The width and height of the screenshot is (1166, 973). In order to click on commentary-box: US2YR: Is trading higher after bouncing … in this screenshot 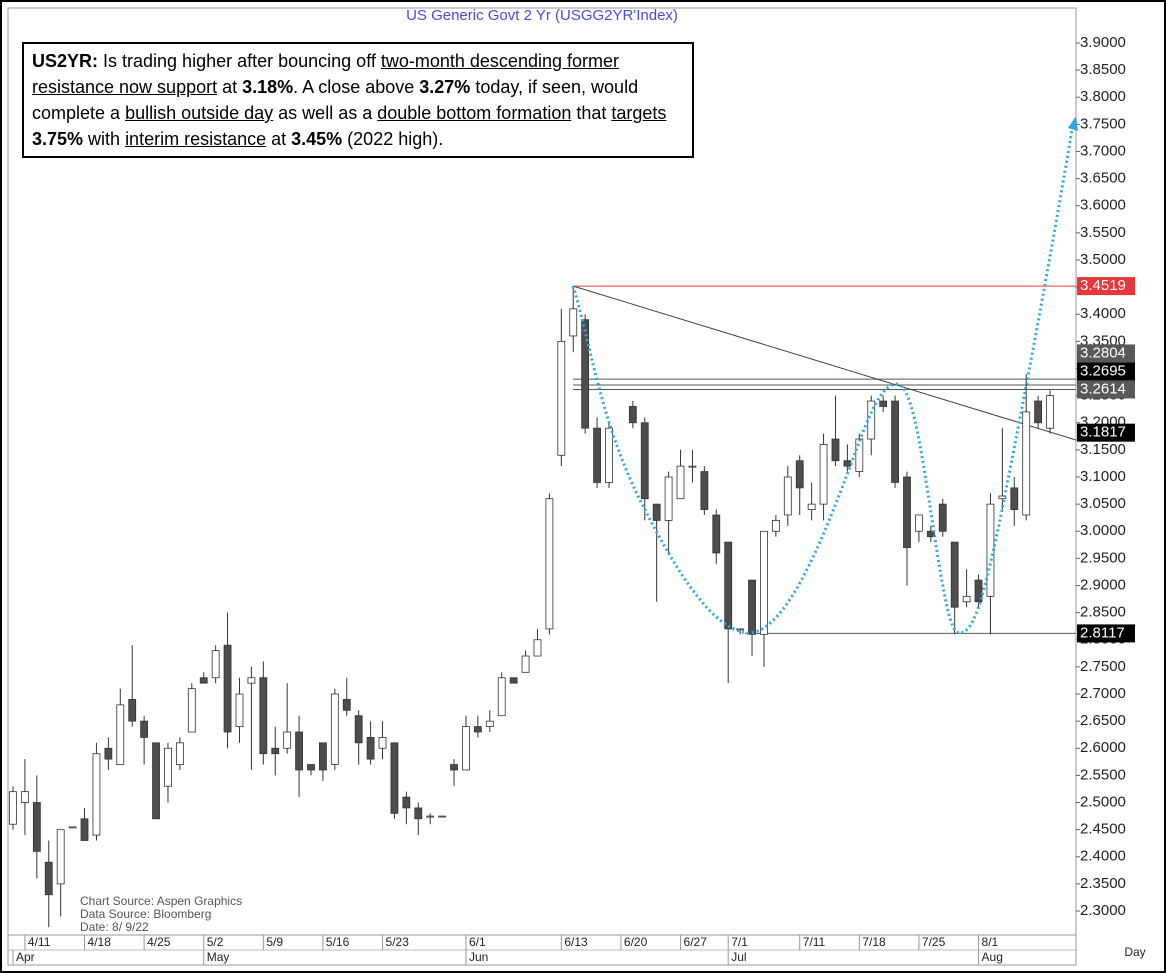, I will do `click(358, 100)`.